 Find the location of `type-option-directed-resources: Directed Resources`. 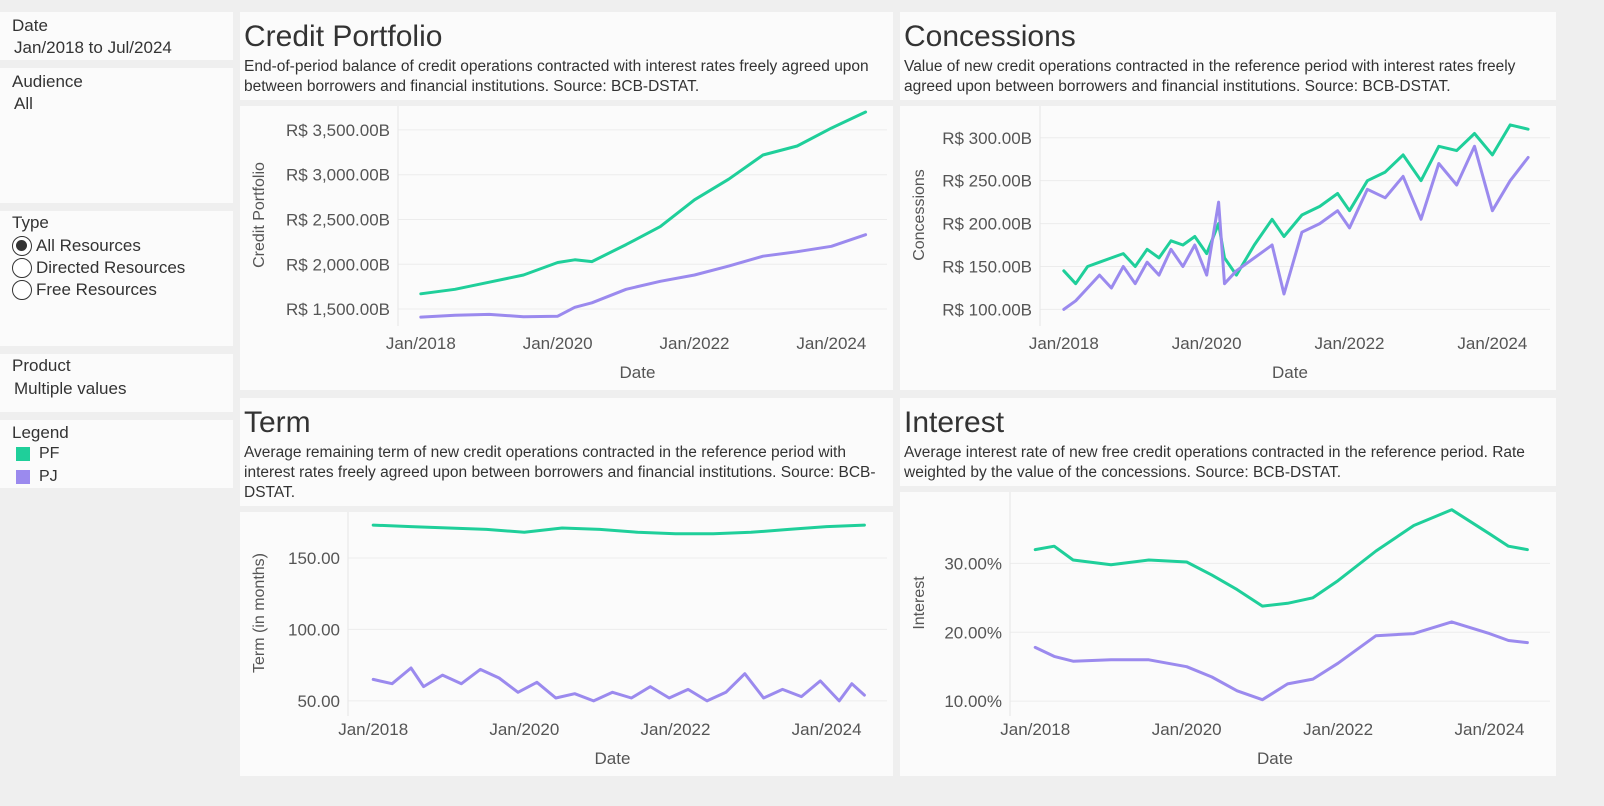

type-option-directed-resources: Directed Resources is located at coordinates (98, 268).